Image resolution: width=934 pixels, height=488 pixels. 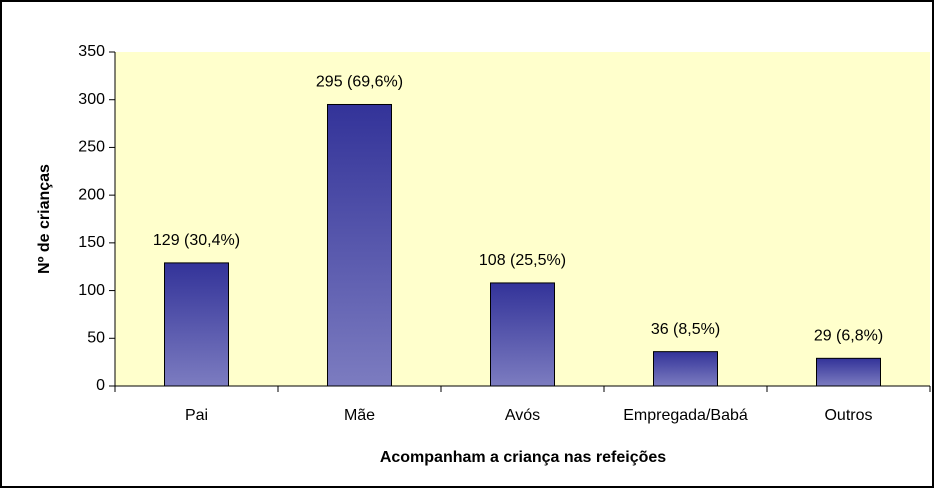 I want to click on y-tick-label: 300, so click(x=91, y=99).